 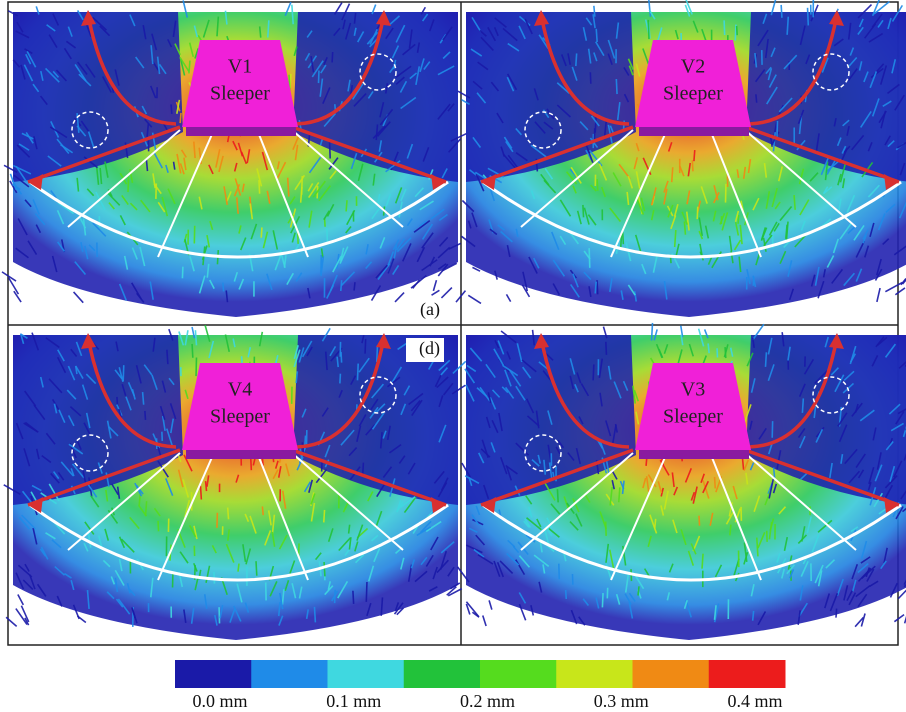 I want to click on colorbar-label: 0.1 mm, so click(x=353, y=701).